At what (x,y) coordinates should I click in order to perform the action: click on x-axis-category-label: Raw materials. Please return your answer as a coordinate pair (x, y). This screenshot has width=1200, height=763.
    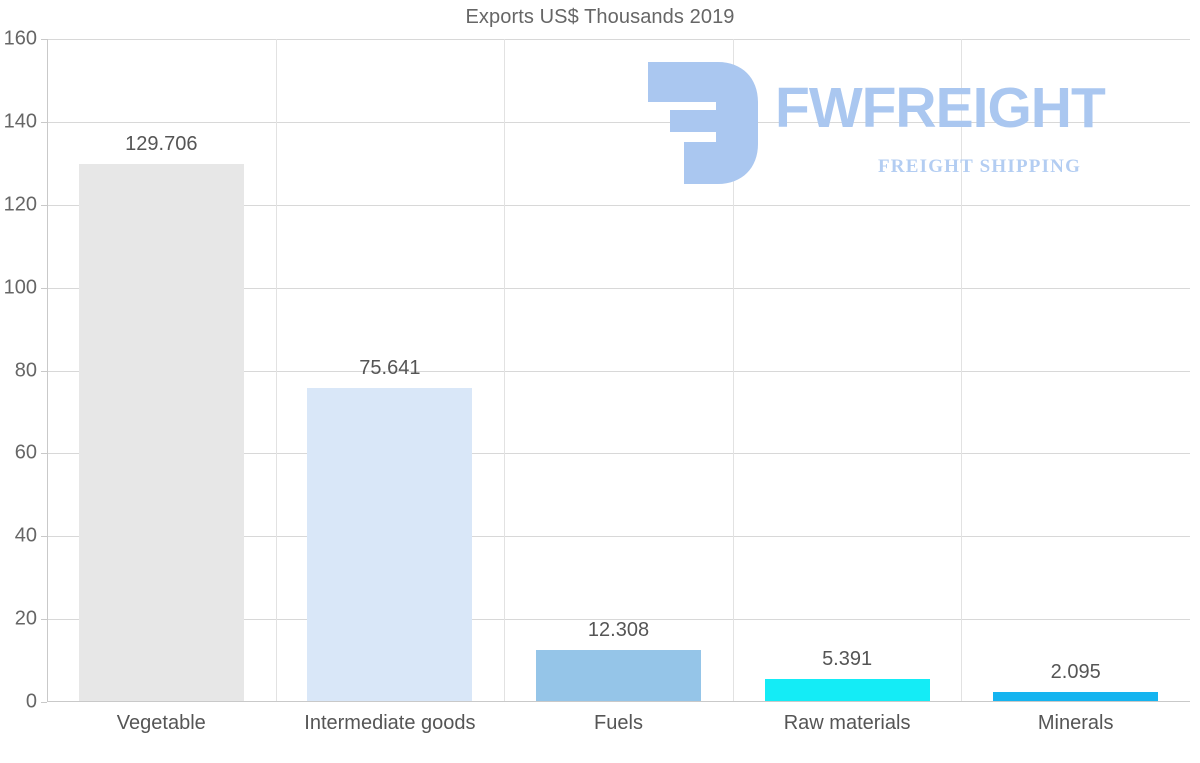
    Looking at the image, I should click on (847, 723).